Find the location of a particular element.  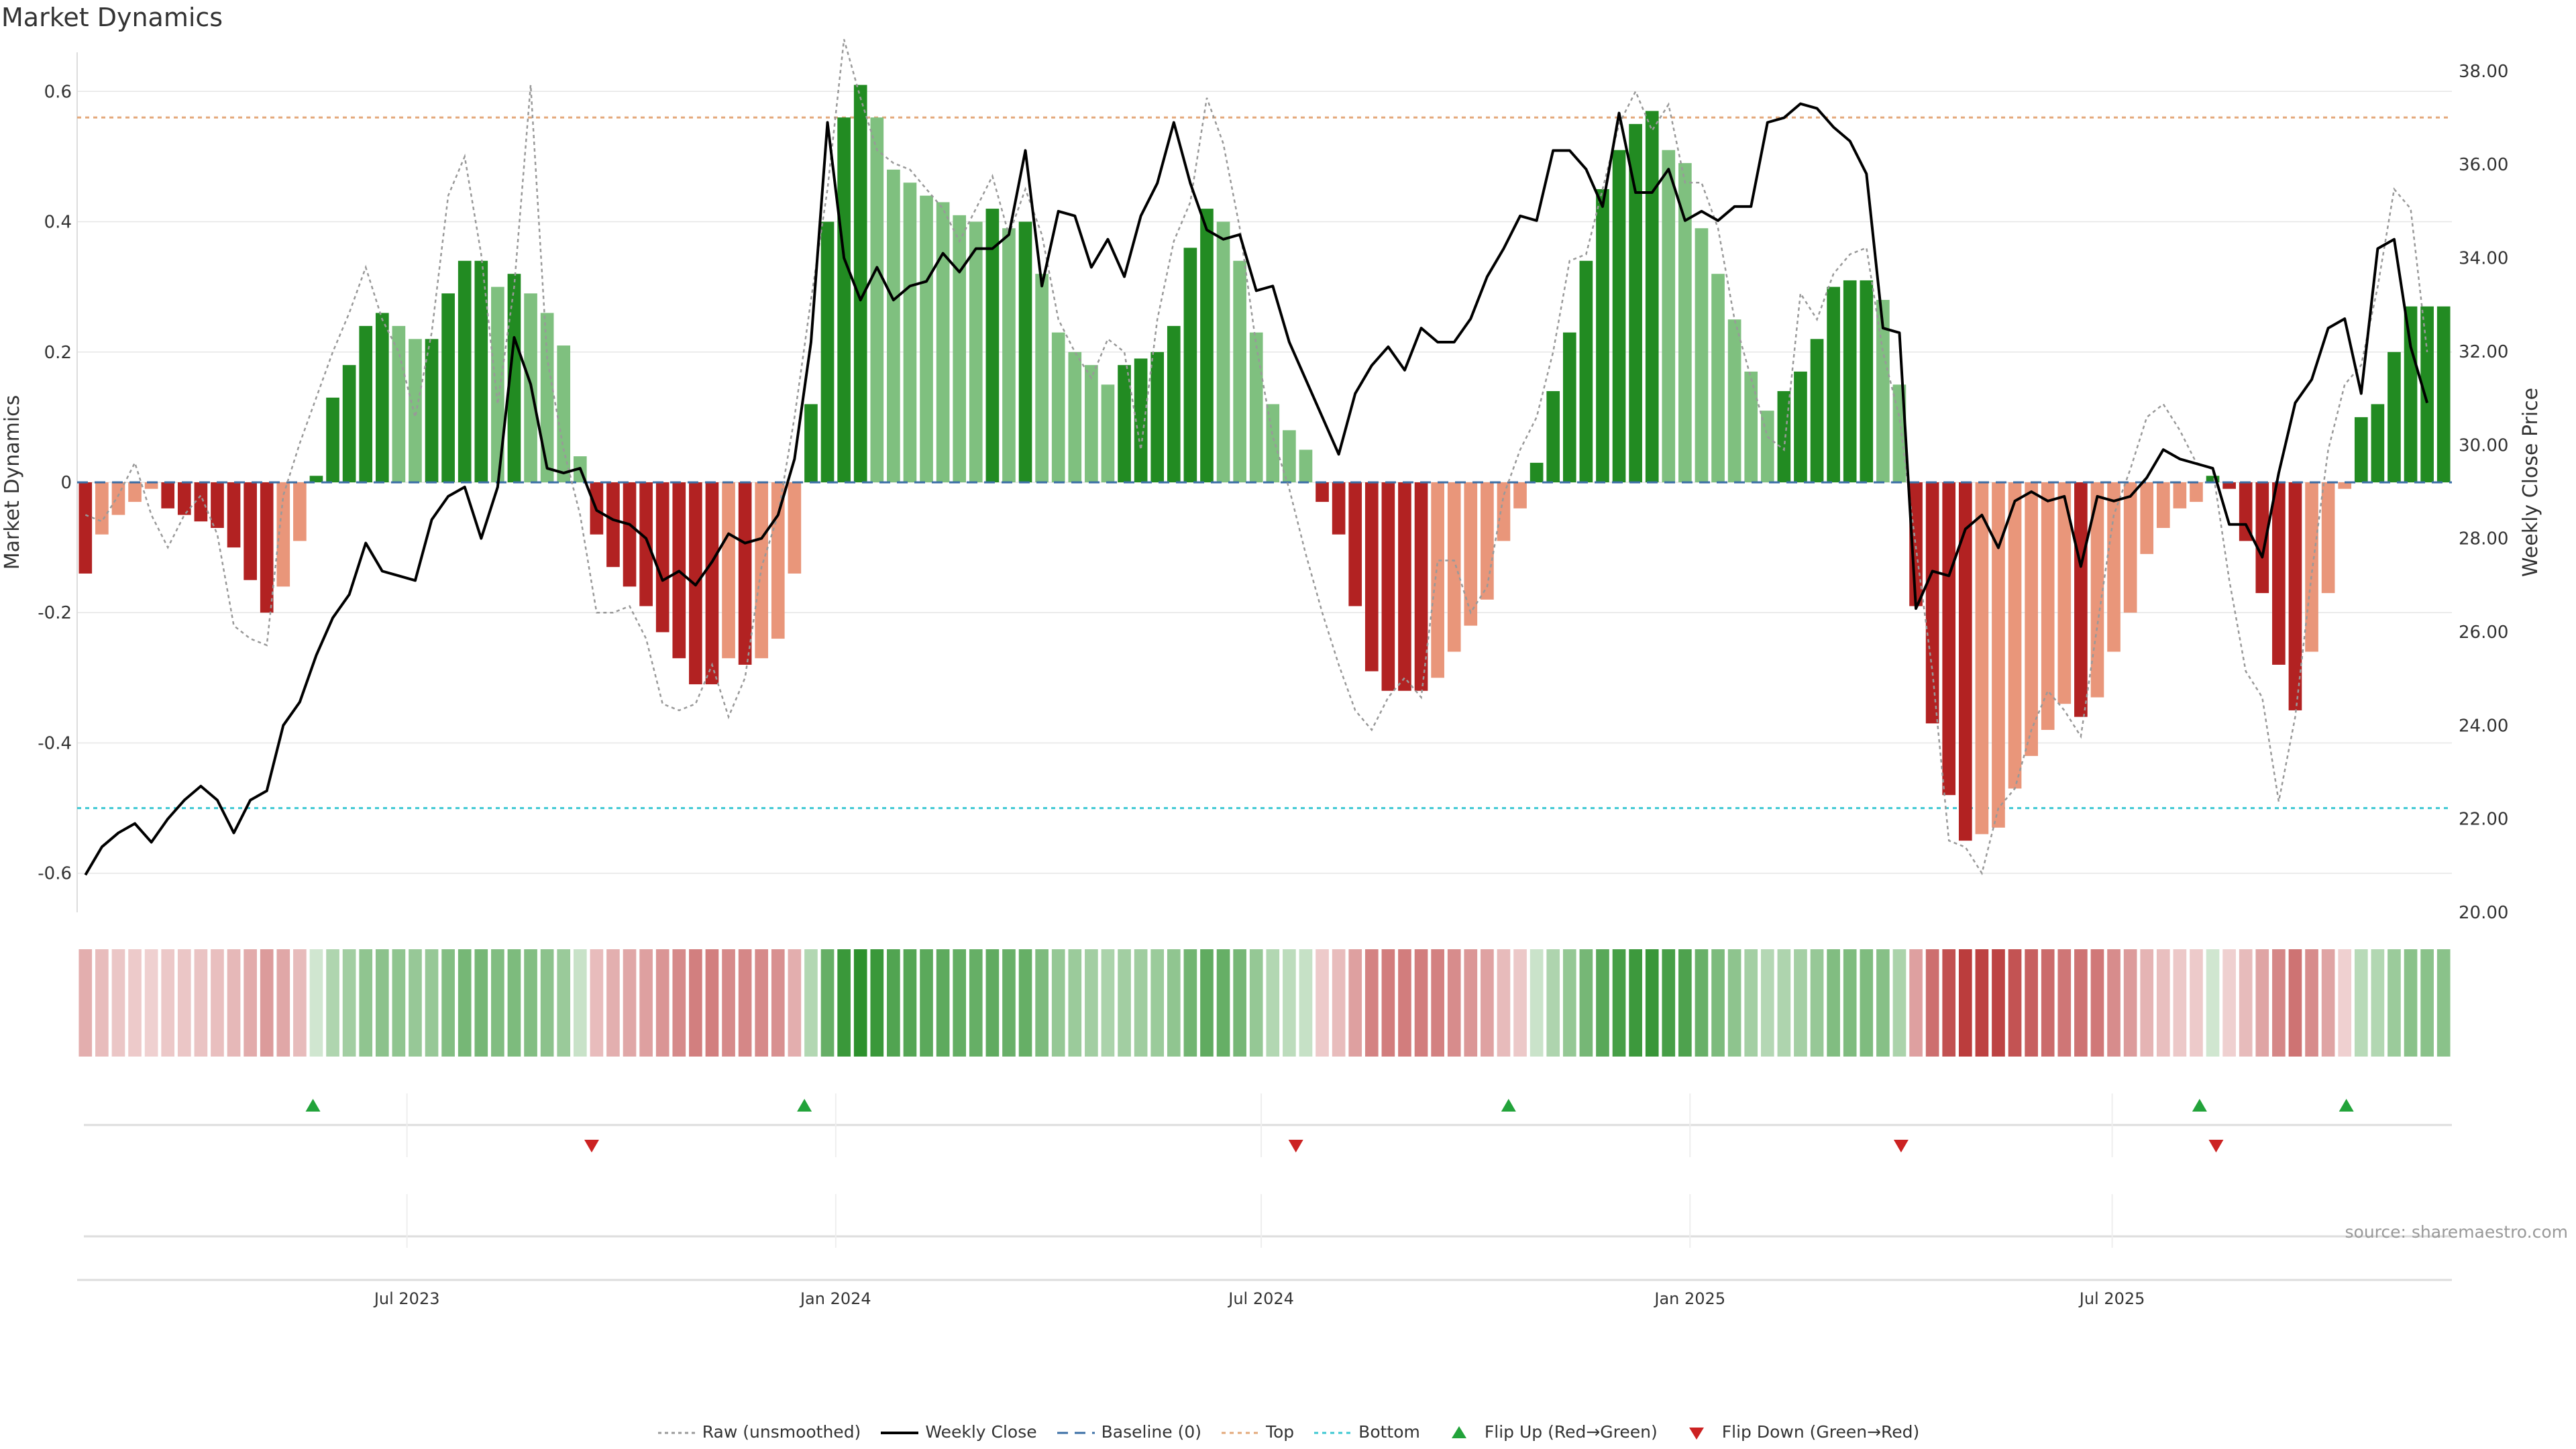

flip-up-marker is located at coordinates (1508, 1105).